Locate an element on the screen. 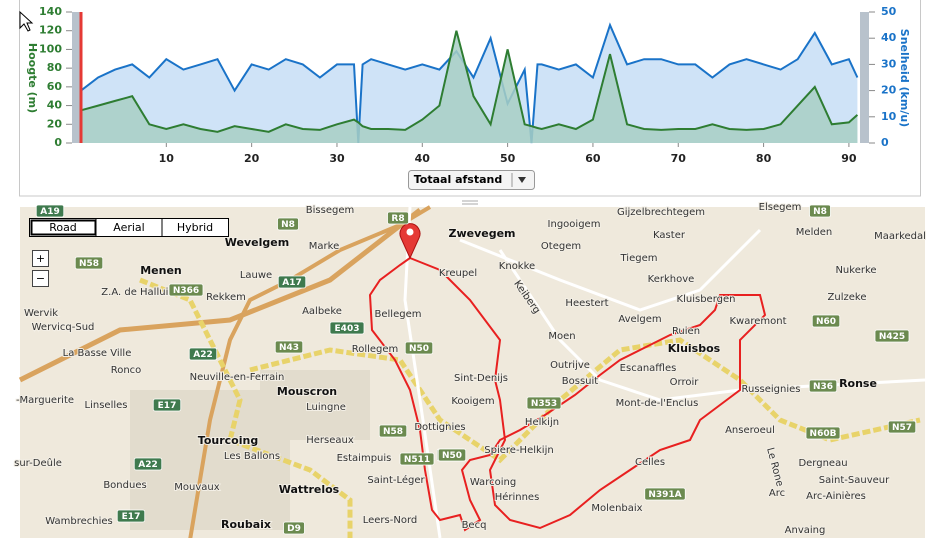  place-label: Moen is located at coordinates (561, 336).